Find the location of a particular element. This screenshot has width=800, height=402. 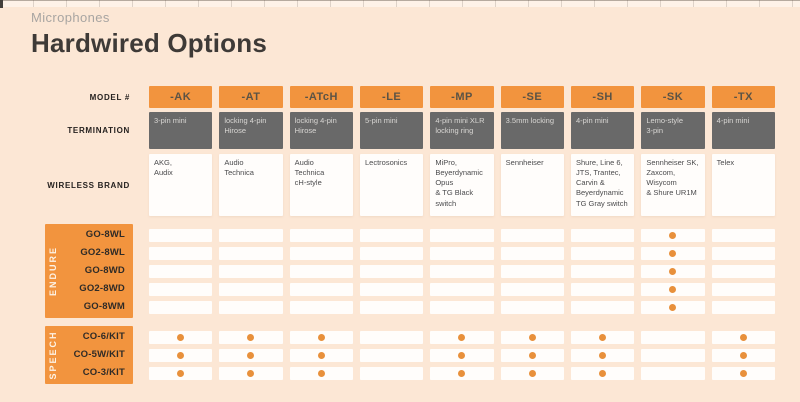

model-header-mp: -MP is located at coordinates (462, 97).